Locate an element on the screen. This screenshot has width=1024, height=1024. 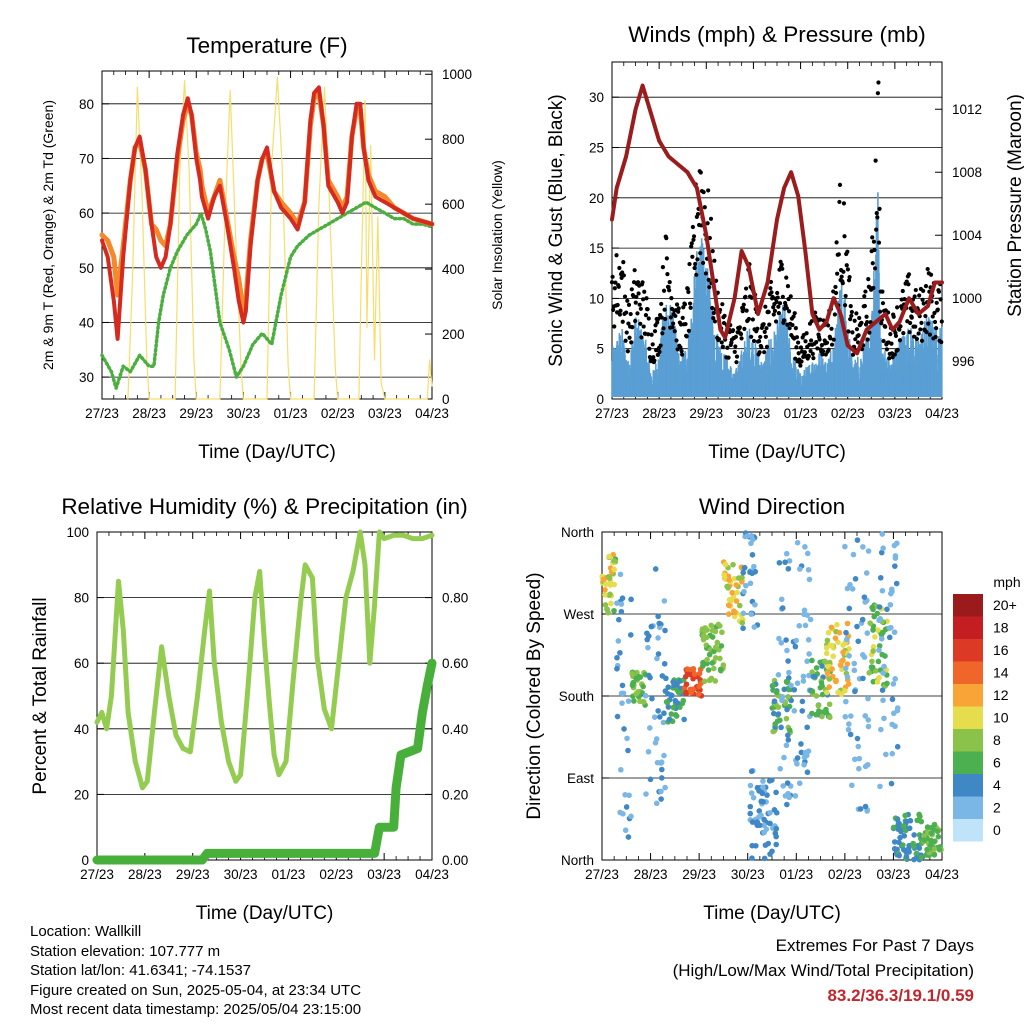
x-tick-label: 02/23 is located at coordinates (338, 413).